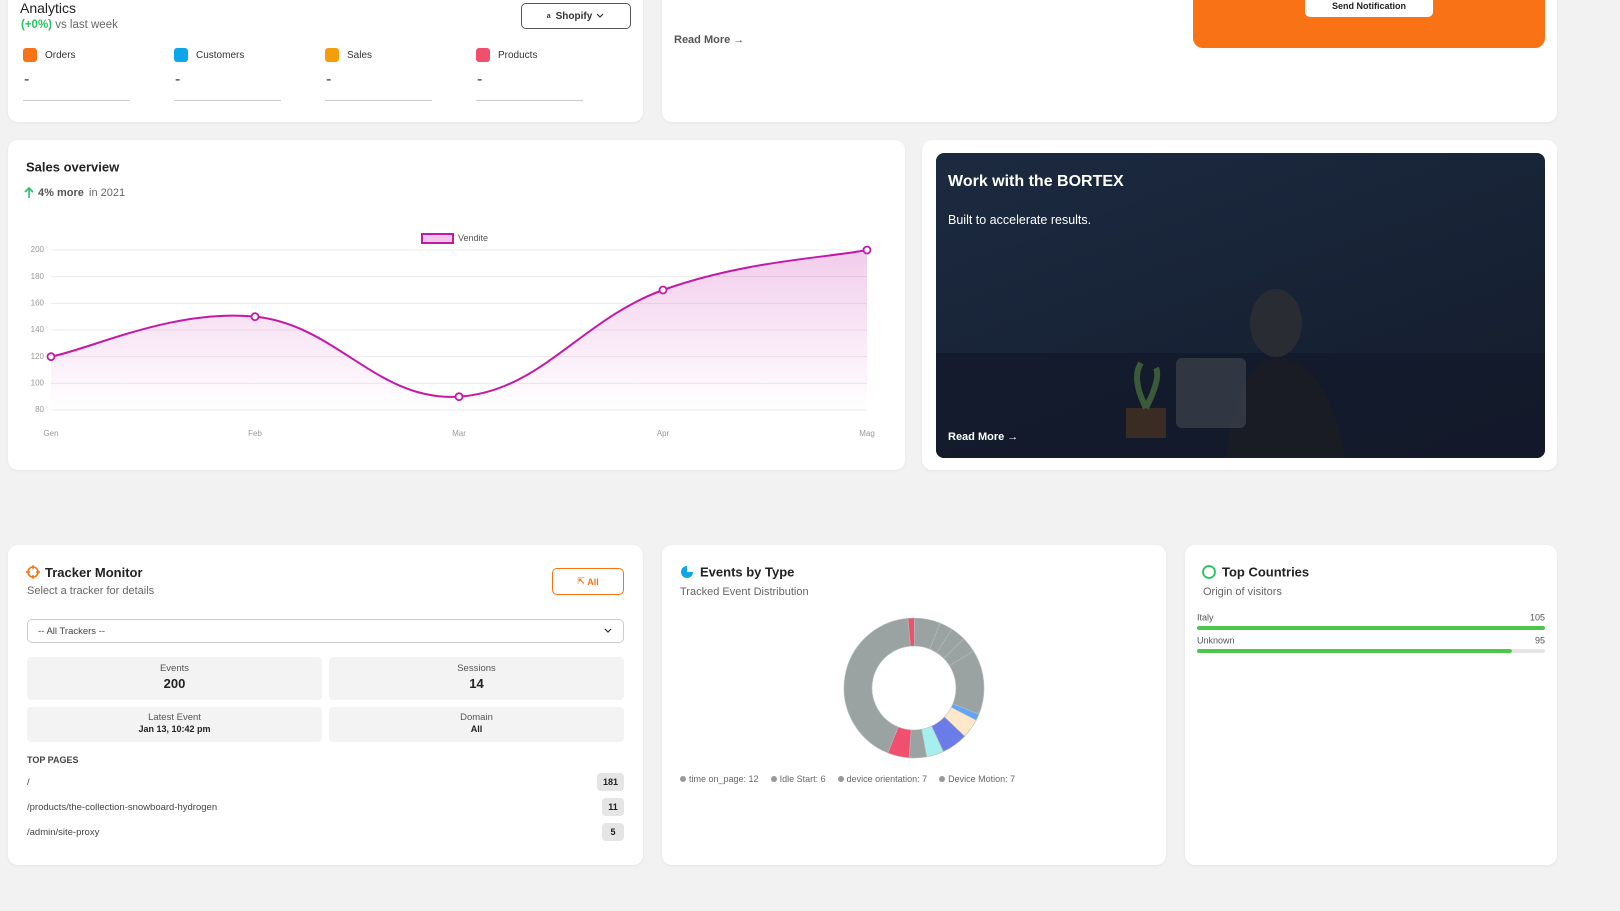 This screenshot has height=911, width=1620. I want to click on legend-item: Device Motion: 7, so click(977, 779).